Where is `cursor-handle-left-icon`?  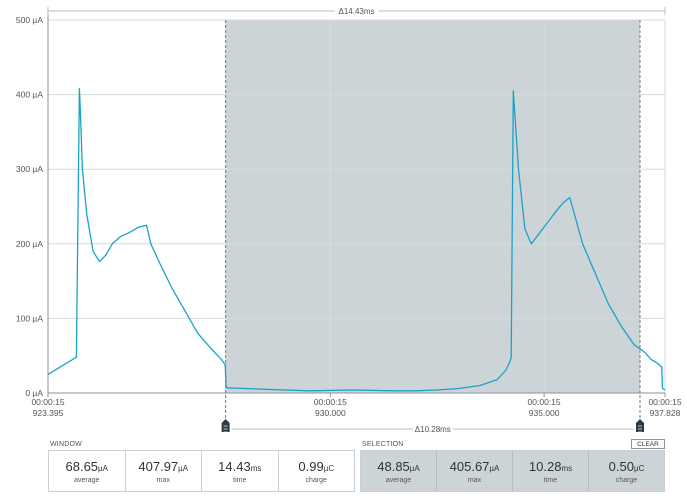
cursor-handle-left-icon is located at coordinates (225, 425).